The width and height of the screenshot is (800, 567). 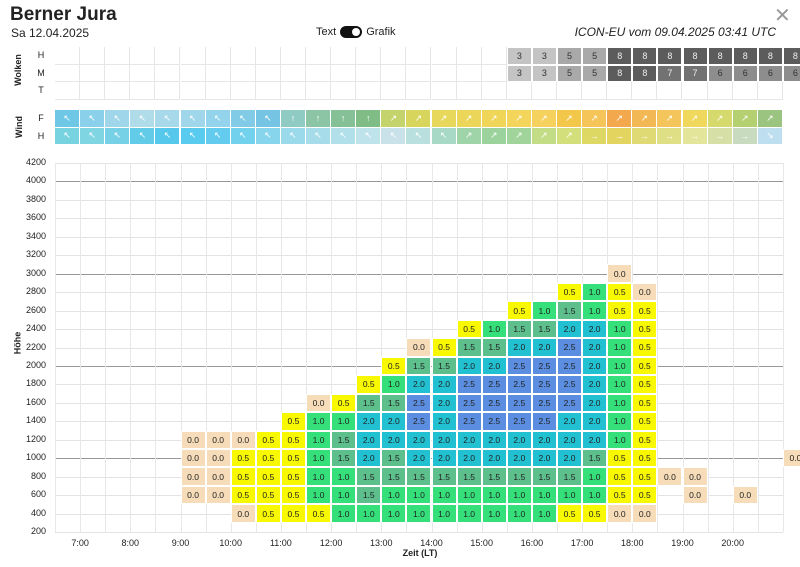 I want to click on x-tick-label: 7:00, so click(x=80, y=543).